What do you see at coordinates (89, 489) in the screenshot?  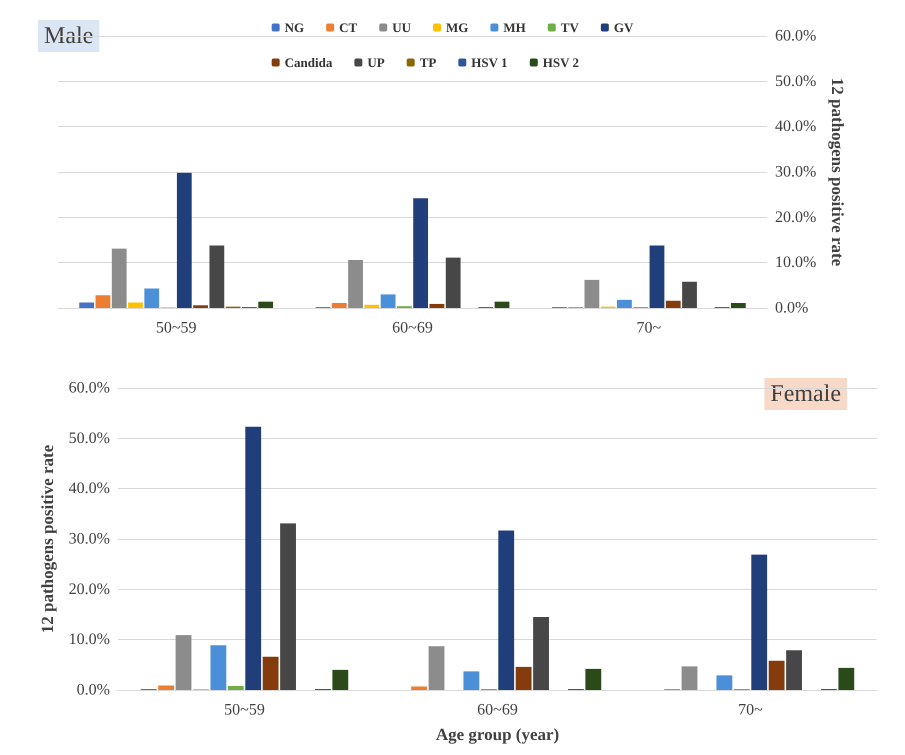 I see `y-tick-label: 40.0%` at bounding box center [89, 489].